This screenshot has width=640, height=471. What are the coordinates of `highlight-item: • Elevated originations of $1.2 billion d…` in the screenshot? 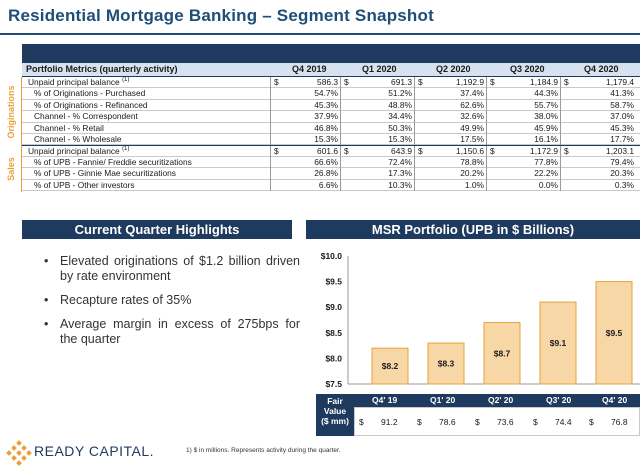 It's located at (172, 268).